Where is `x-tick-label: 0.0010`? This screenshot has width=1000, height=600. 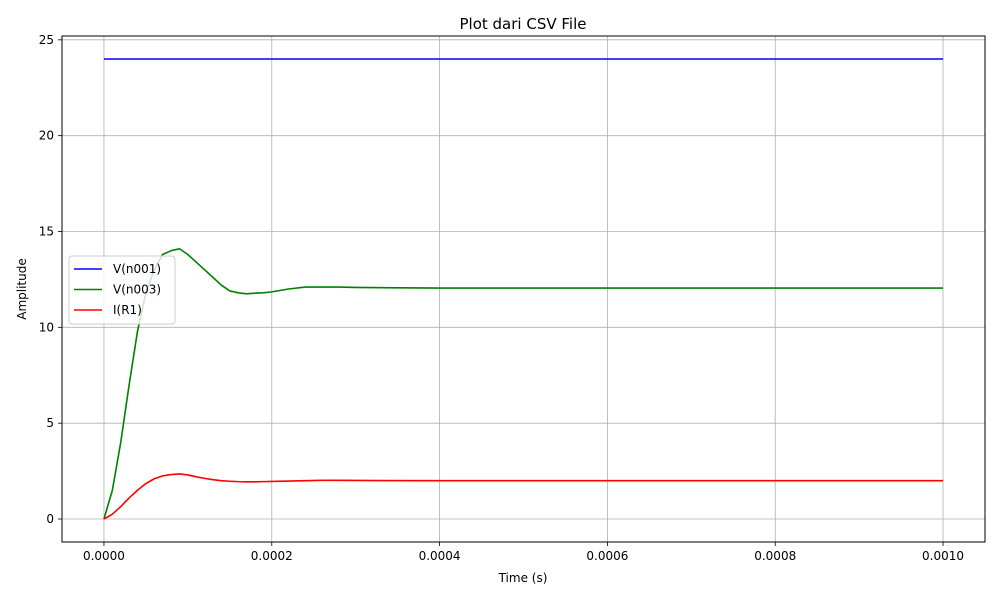
x-tick-label: 0.0010 is located at coordinates (943, 556).